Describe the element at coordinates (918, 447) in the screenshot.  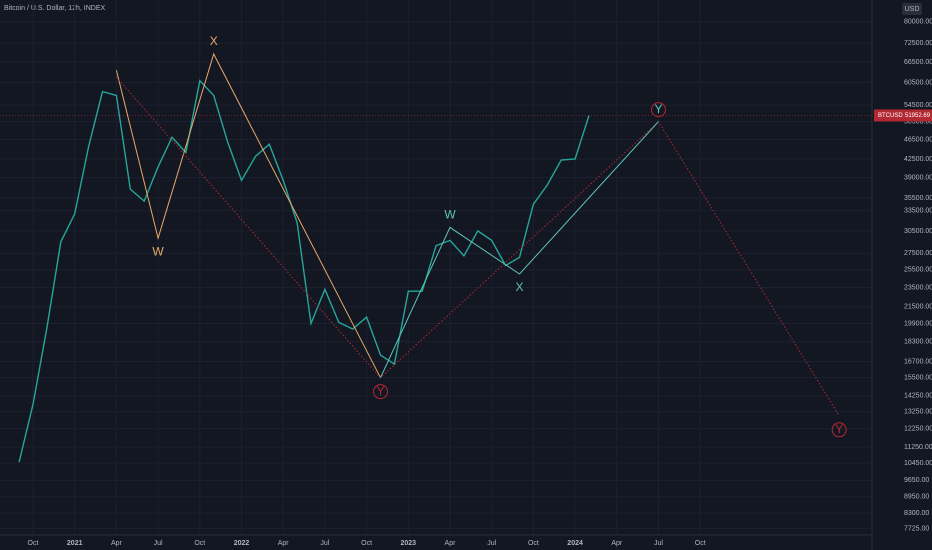
I see `y-tick-label: 11250.00` at that location.